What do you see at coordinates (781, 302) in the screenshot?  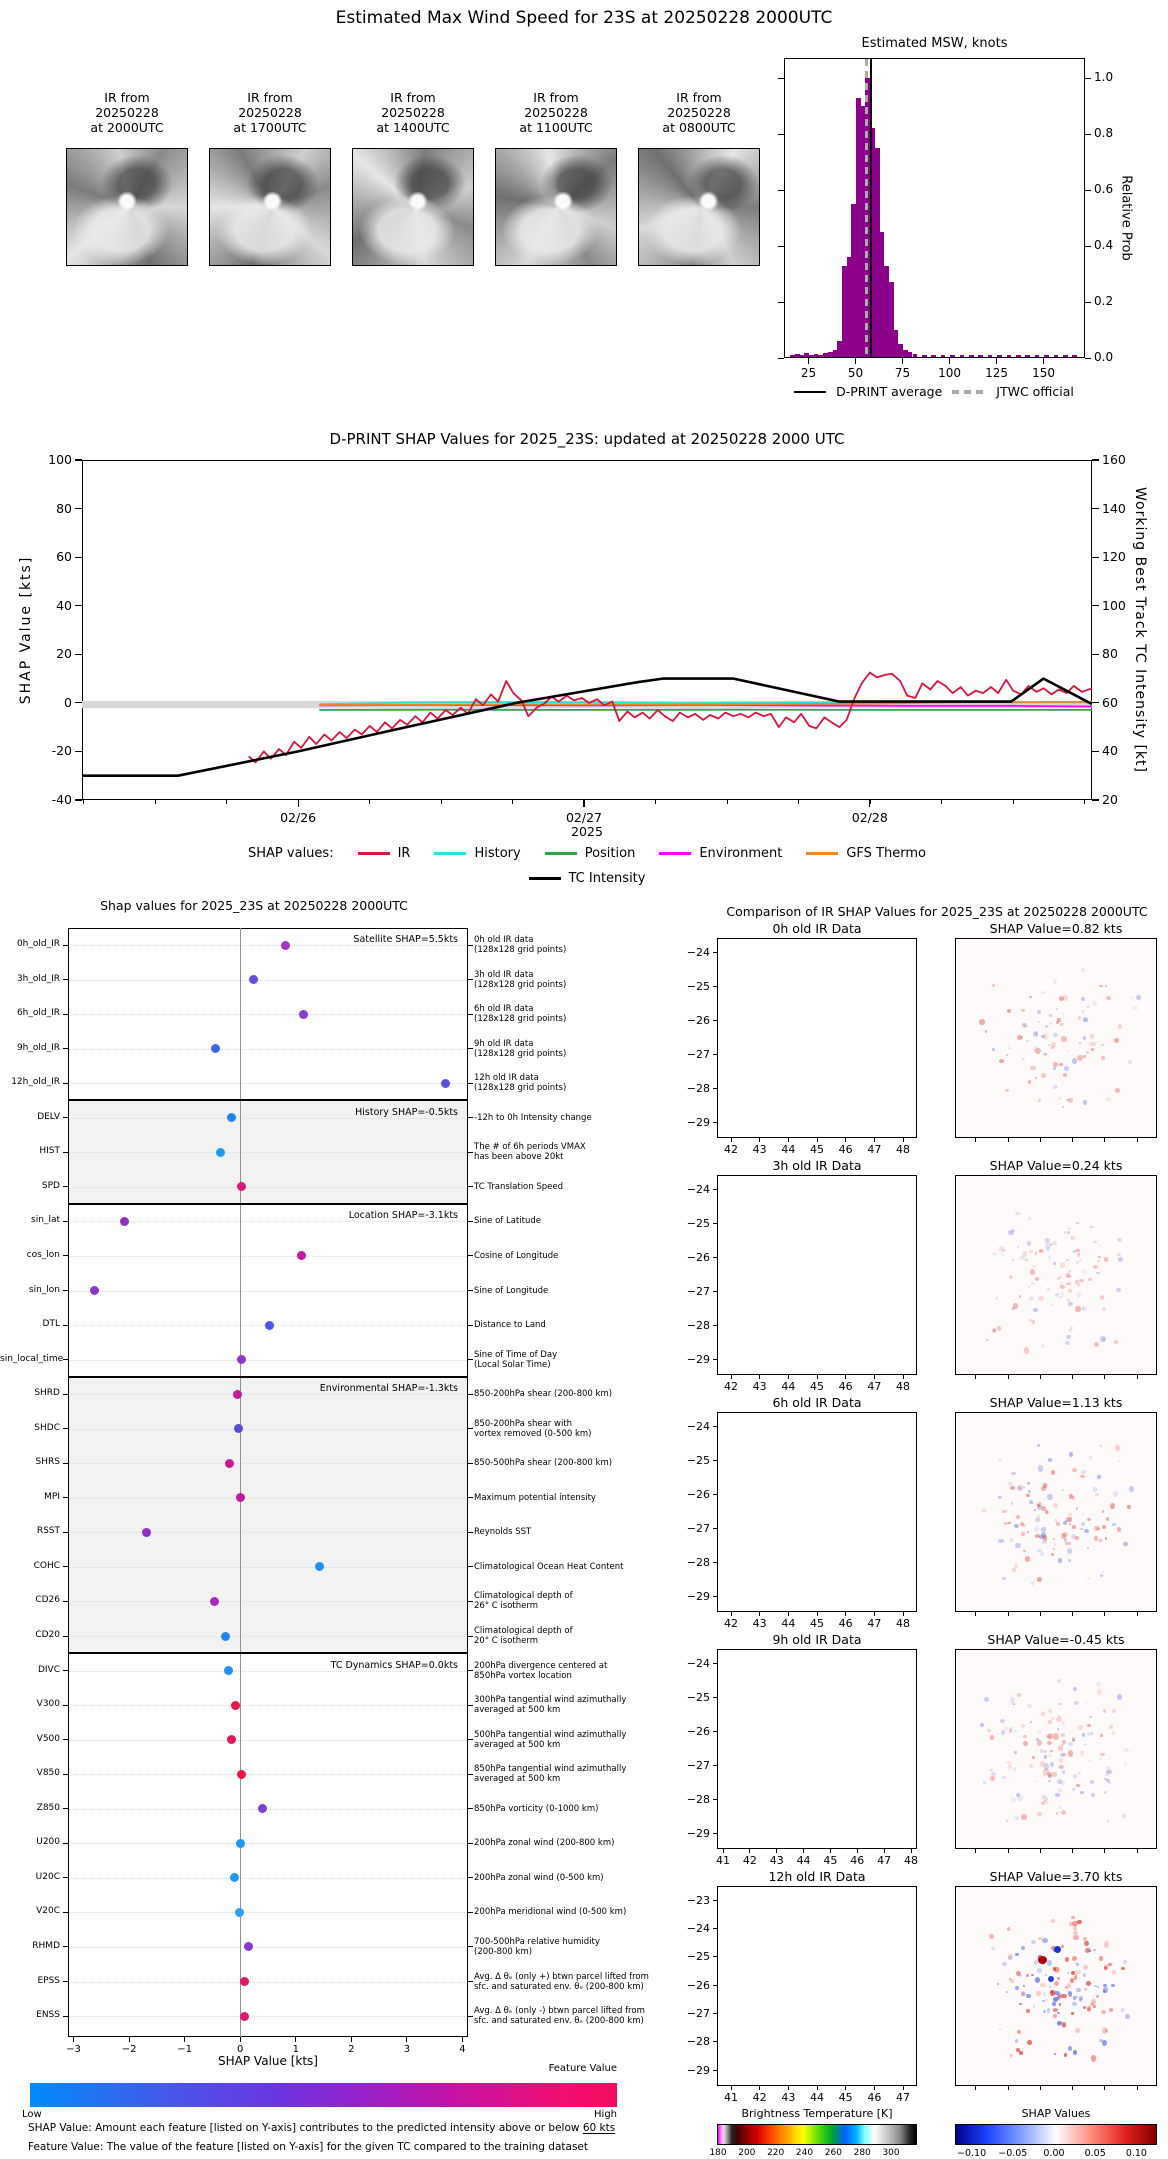 I see `histogram-ytick-left` at bounding box center [781, 302].